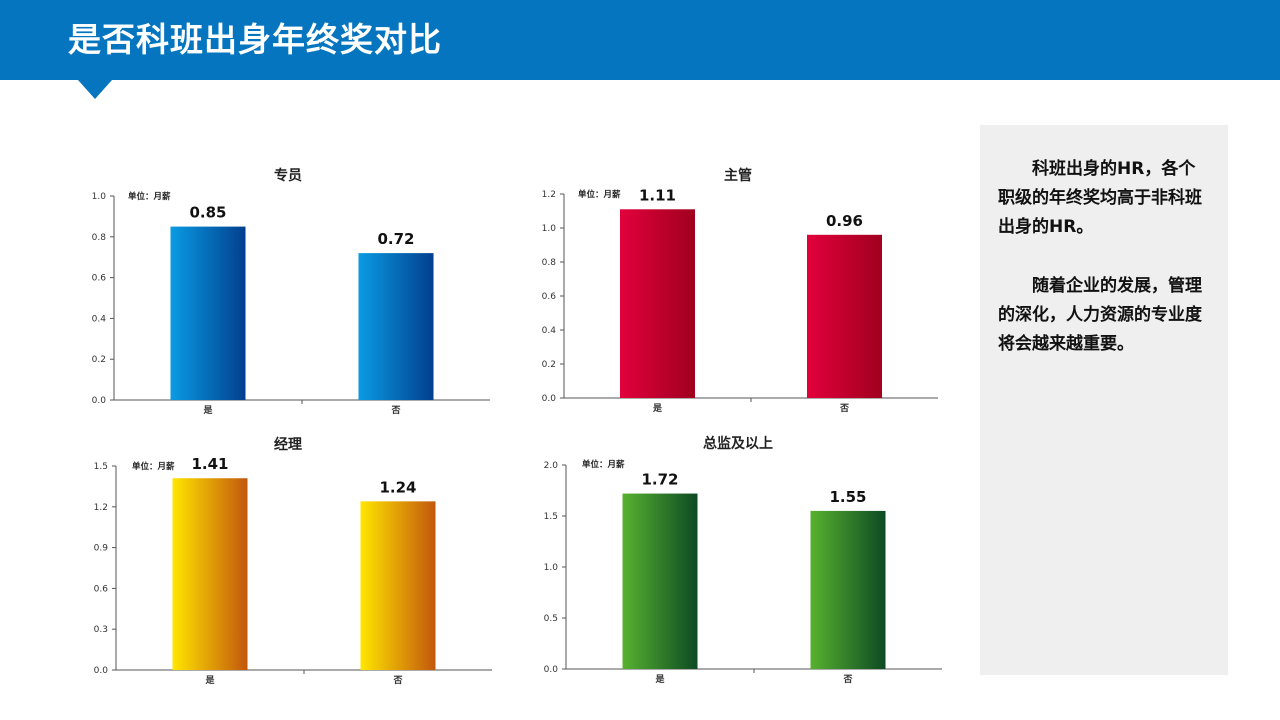  Describe the element at coordinates (659, 480) in the screenshot. I see `bar-value-label: 1.72` at that location.